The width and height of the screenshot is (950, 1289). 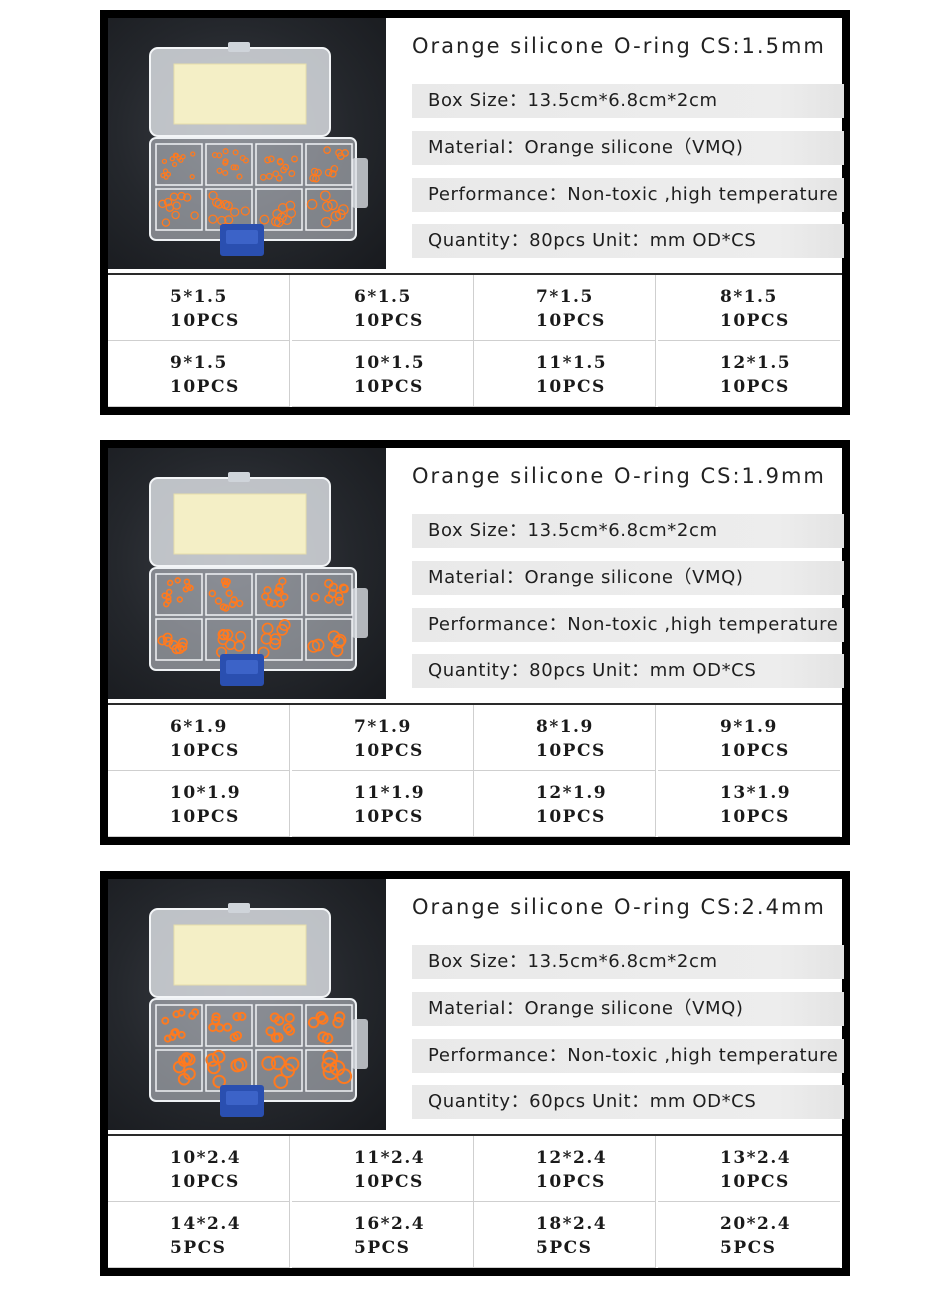 I want to click on size-cell: 10*1.9 10PCS, so click(x=199, y=804).